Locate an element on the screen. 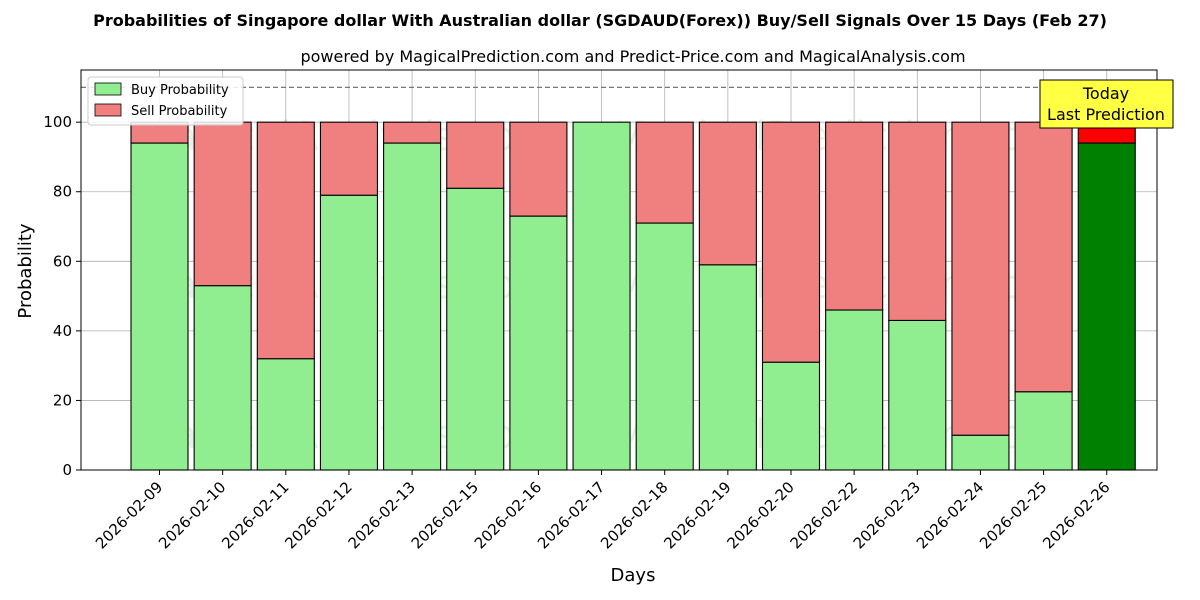  annotation-line2: Last Prediction is located at coordinates (1106, 114).